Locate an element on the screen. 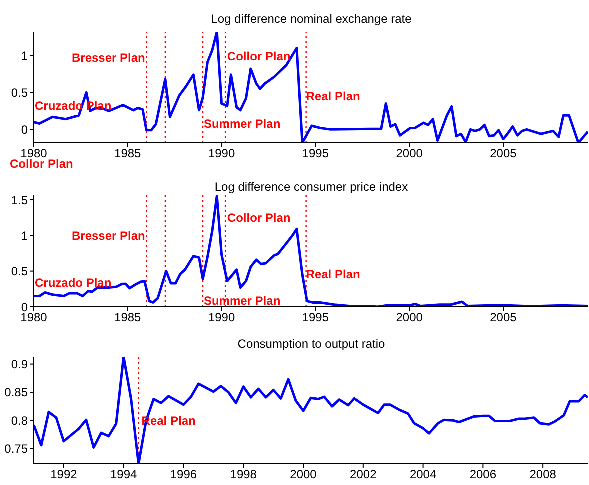  chart-title: Log difference nominal exchange rate is located at coordinates (311, 18).